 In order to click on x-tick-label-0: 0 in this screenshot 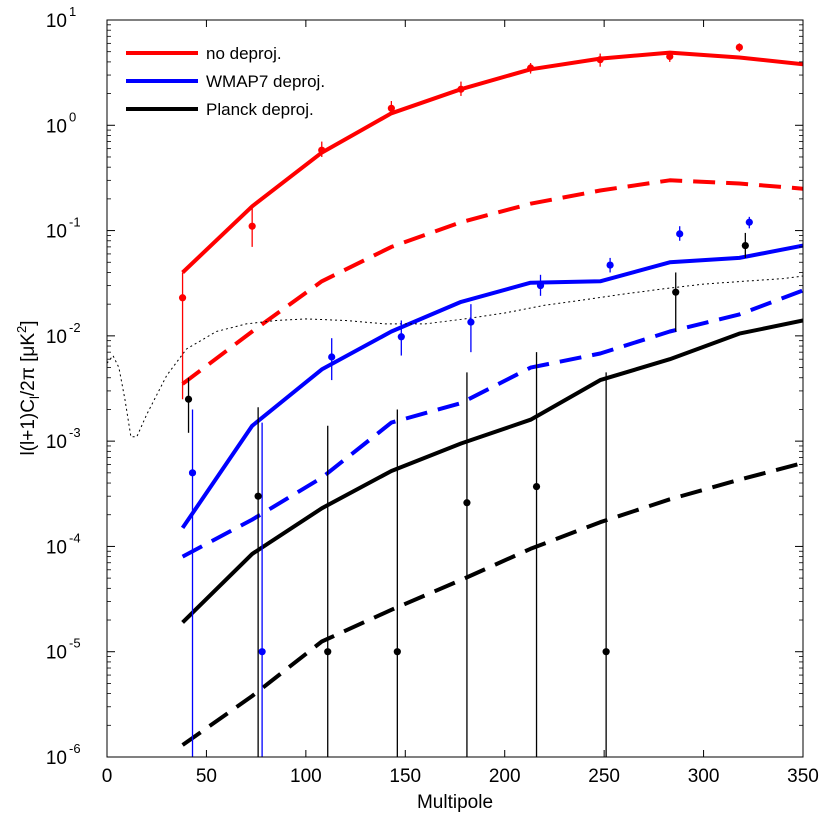, I will do `click(107, 776)`.